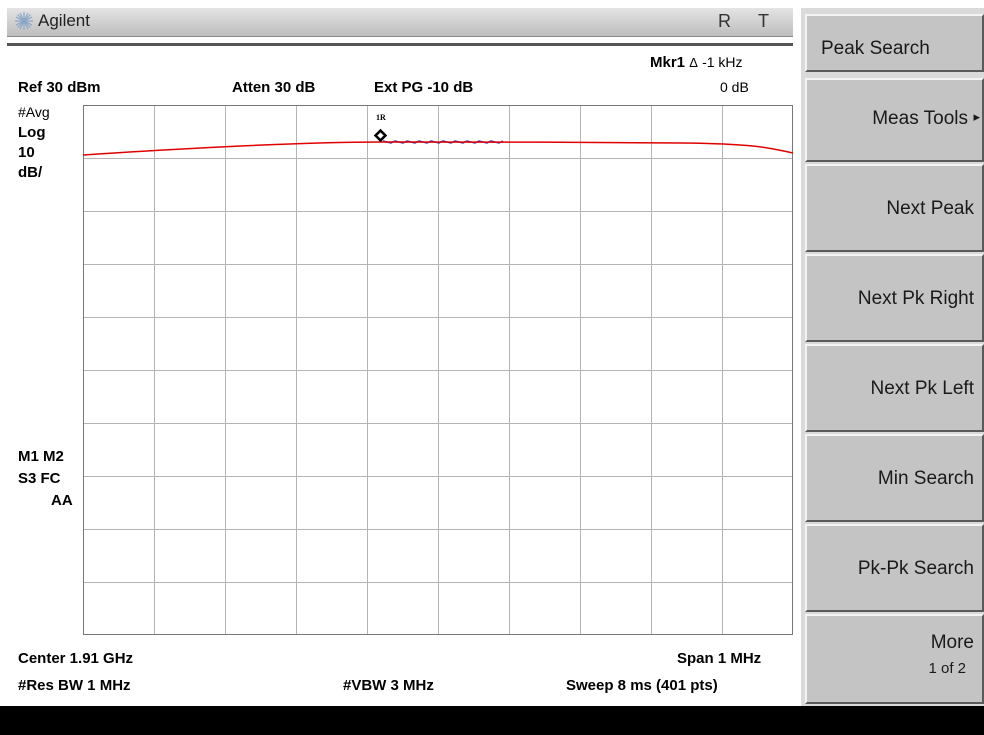  I want to click on ref-level: Ref 30 dBm, so click(59, 87).